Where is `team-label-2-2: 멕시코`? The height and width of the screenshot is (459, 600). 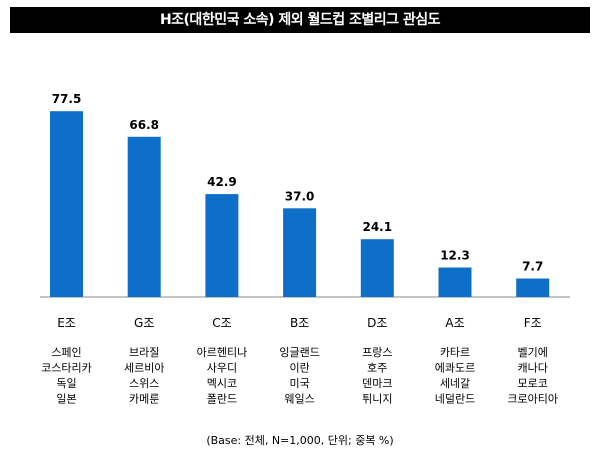 team-label-2-2: 멕시코 is located at coordinates (222, 383).